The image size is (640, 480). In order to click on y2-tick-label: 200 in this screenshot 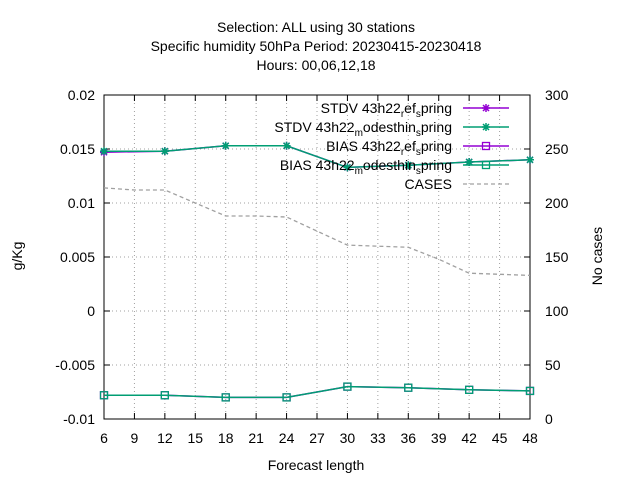, I will do `click(557, 203)`.